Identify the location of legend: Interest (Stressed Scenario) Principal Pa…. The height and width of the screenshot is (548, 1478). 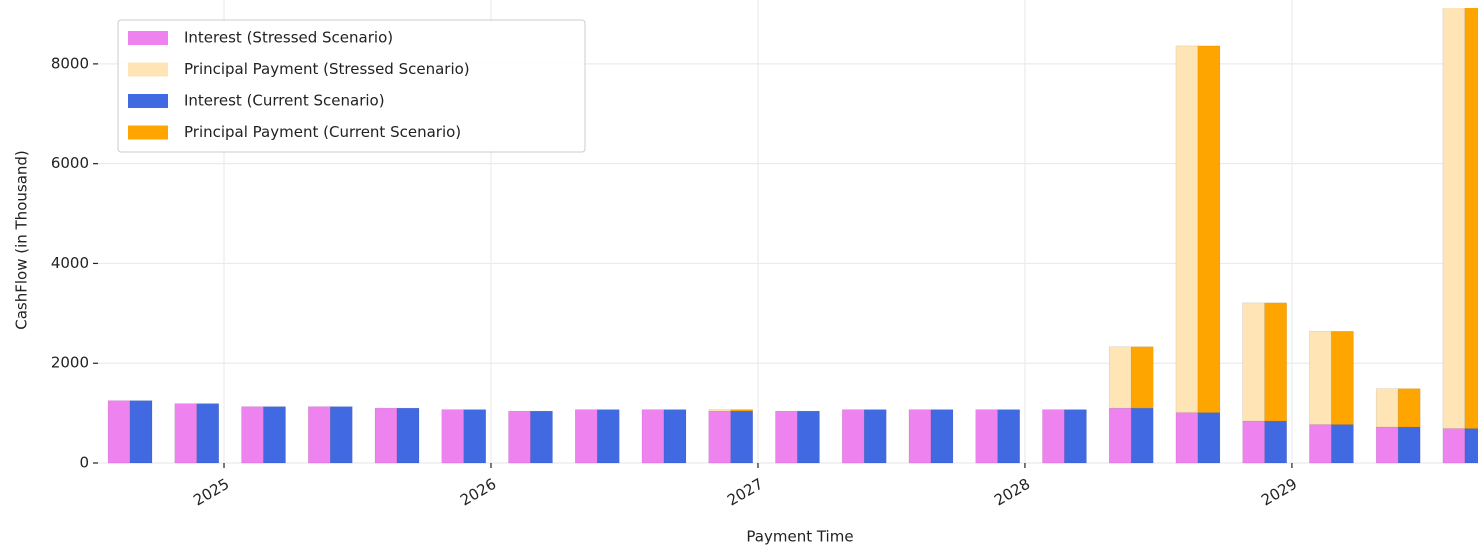
(351, 86).